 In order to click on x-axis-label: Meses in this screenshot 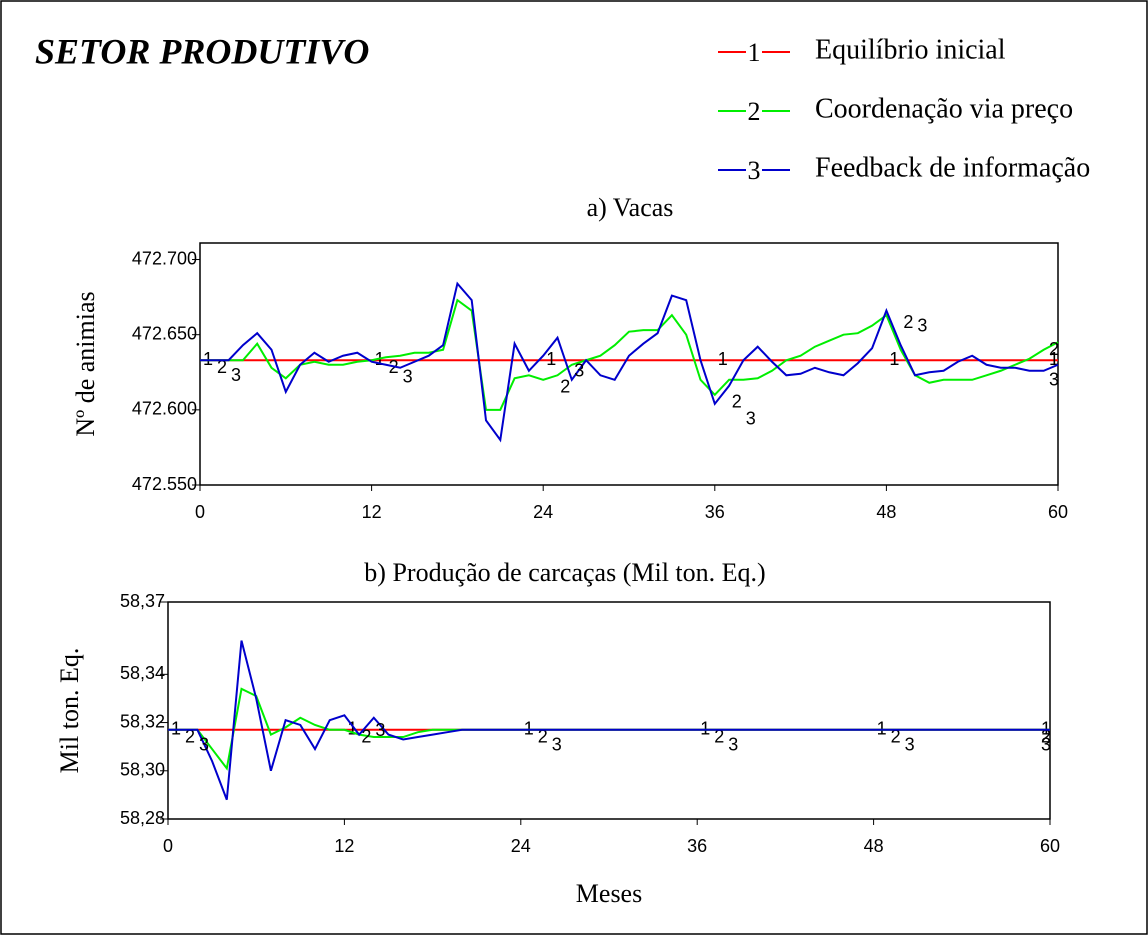, I will do `click(609, 893)`.